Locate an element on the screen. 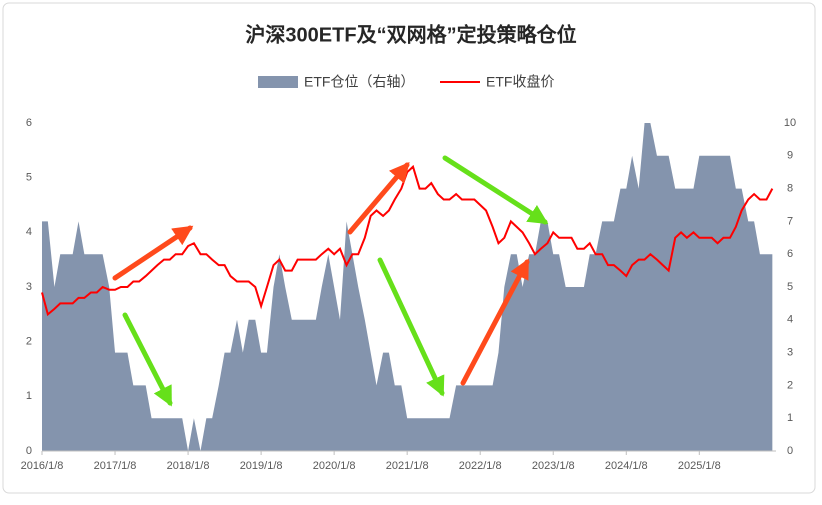 The image size is (822, 505). chart-title: 沪深300ETF及“双网格”定投策略仓位 is located at coordinates (410, 34).